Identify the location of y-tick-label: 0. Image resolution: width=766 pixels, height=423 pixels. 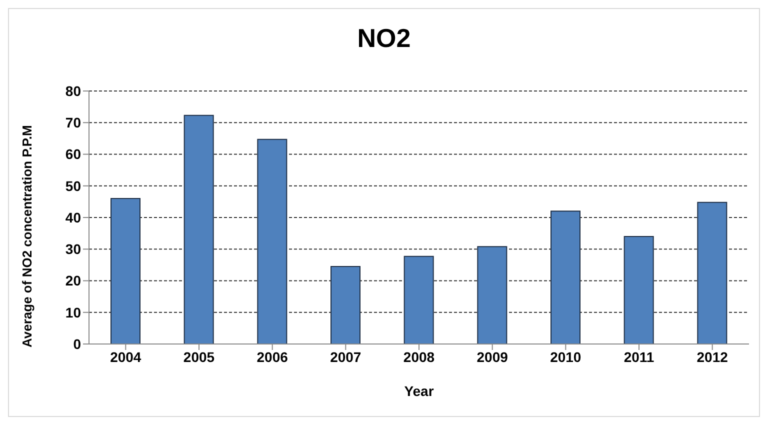
(77, 344).